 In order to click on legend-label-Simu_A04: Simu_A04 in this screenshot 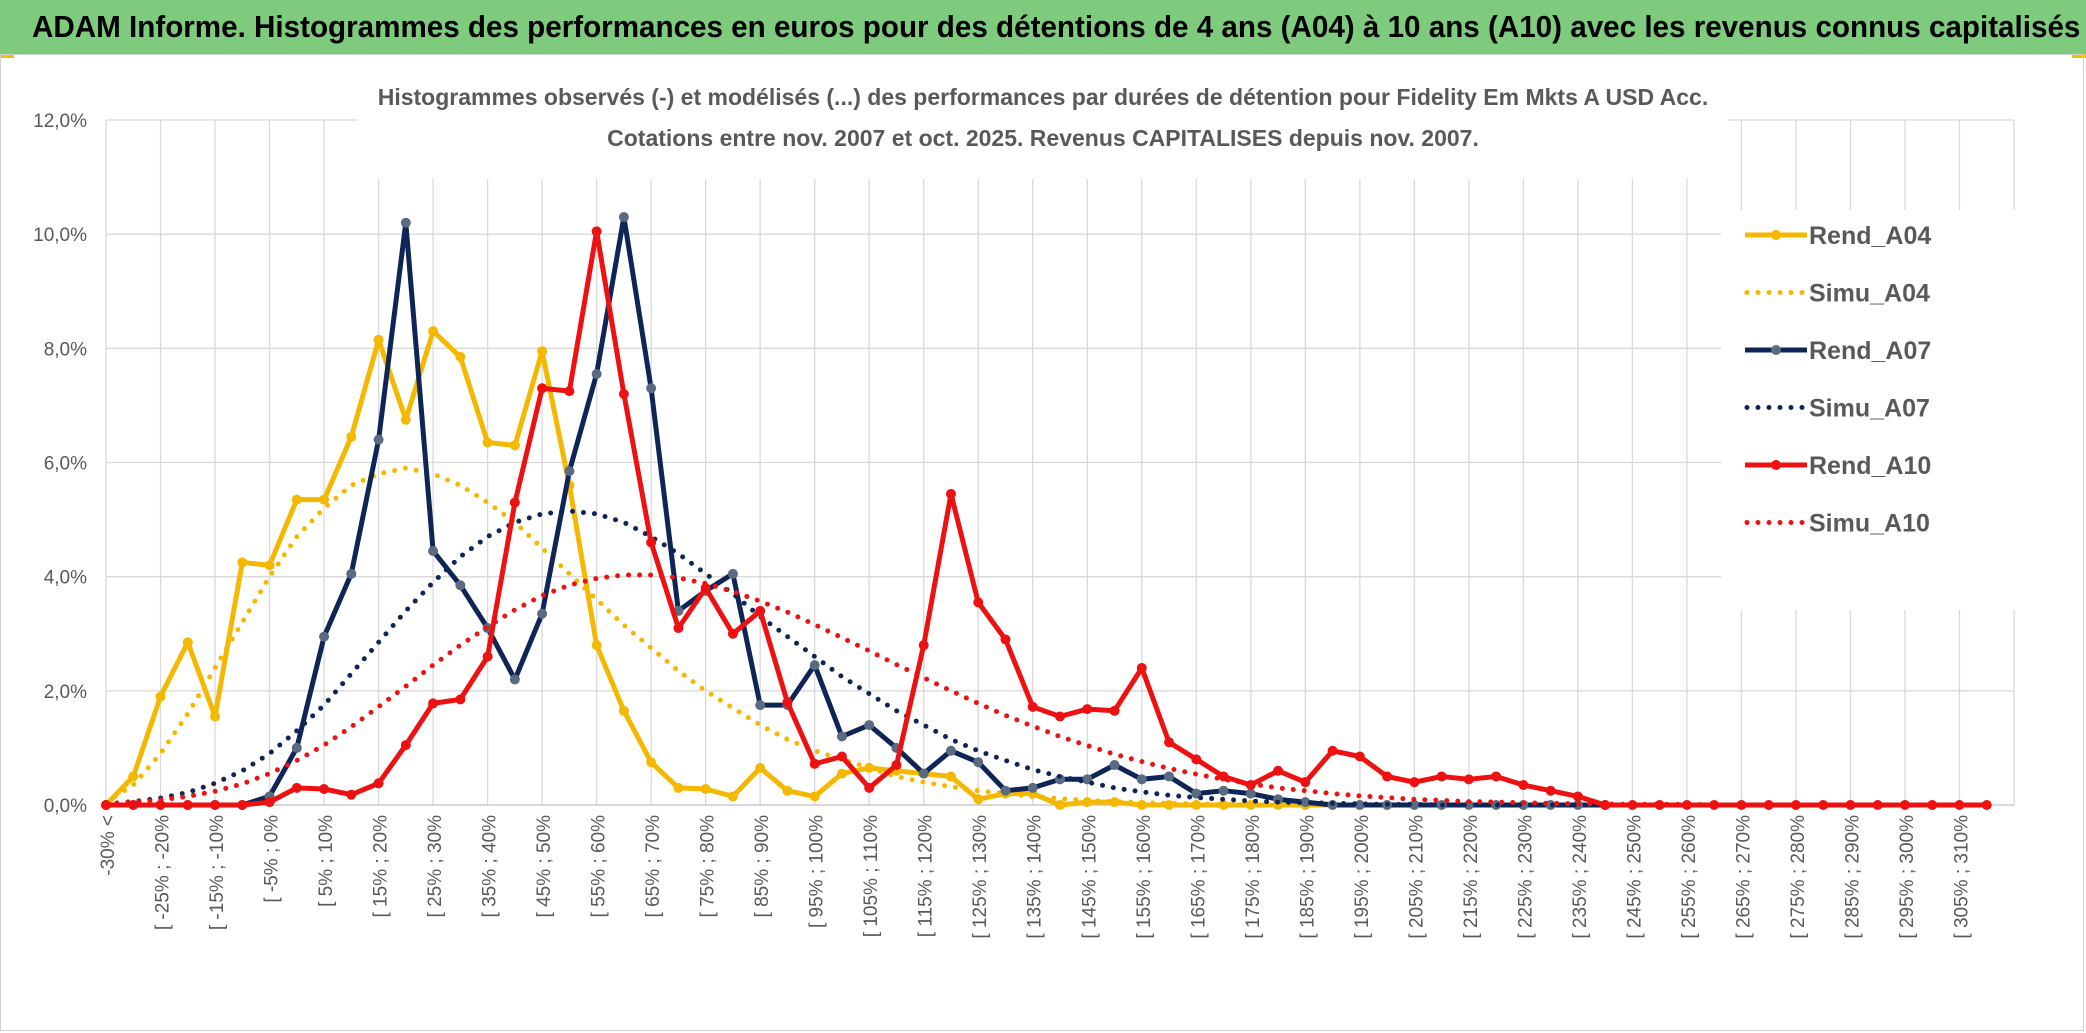, I will do `click(1869, 294)`.